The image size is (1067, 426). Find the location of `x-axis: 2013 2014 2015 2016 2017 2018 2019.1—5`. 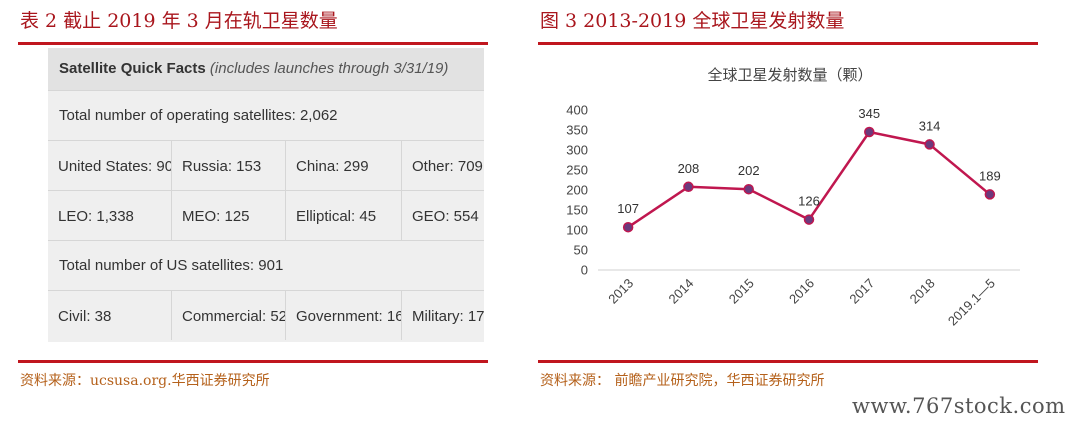

x-axis: 2013 2014 2015 2016 2017 2018 2019.1—5 is located at coordinates (809, 299).